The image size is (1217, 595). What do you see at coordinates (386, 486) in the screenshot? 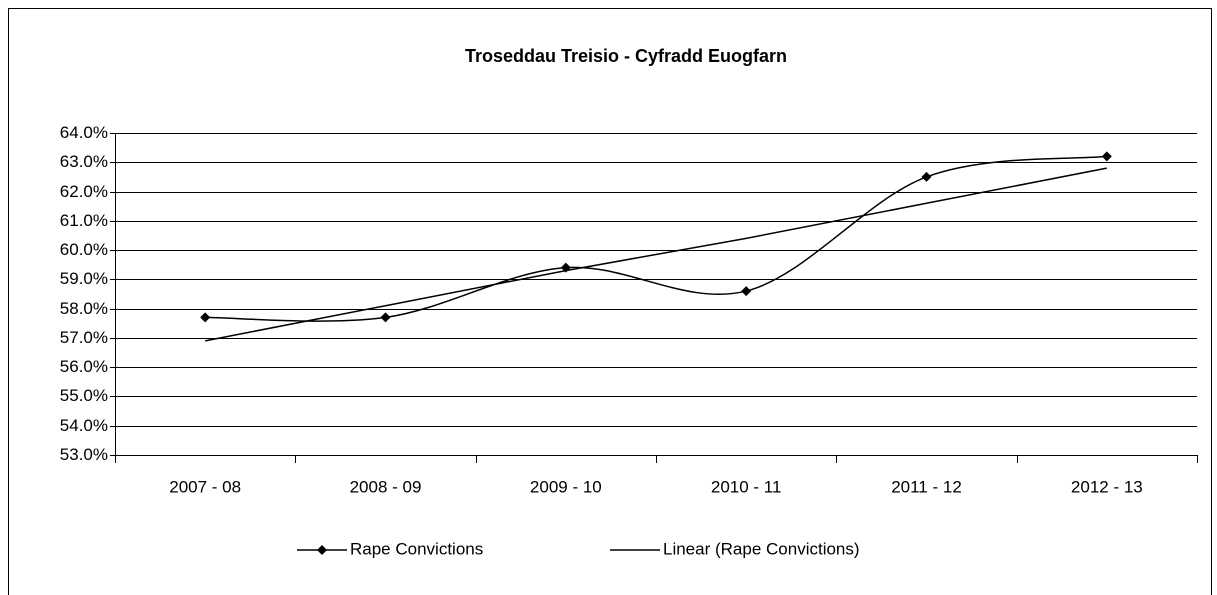
I see `x-tick-label: 2008 - 09` at bounding box center [386, 486].